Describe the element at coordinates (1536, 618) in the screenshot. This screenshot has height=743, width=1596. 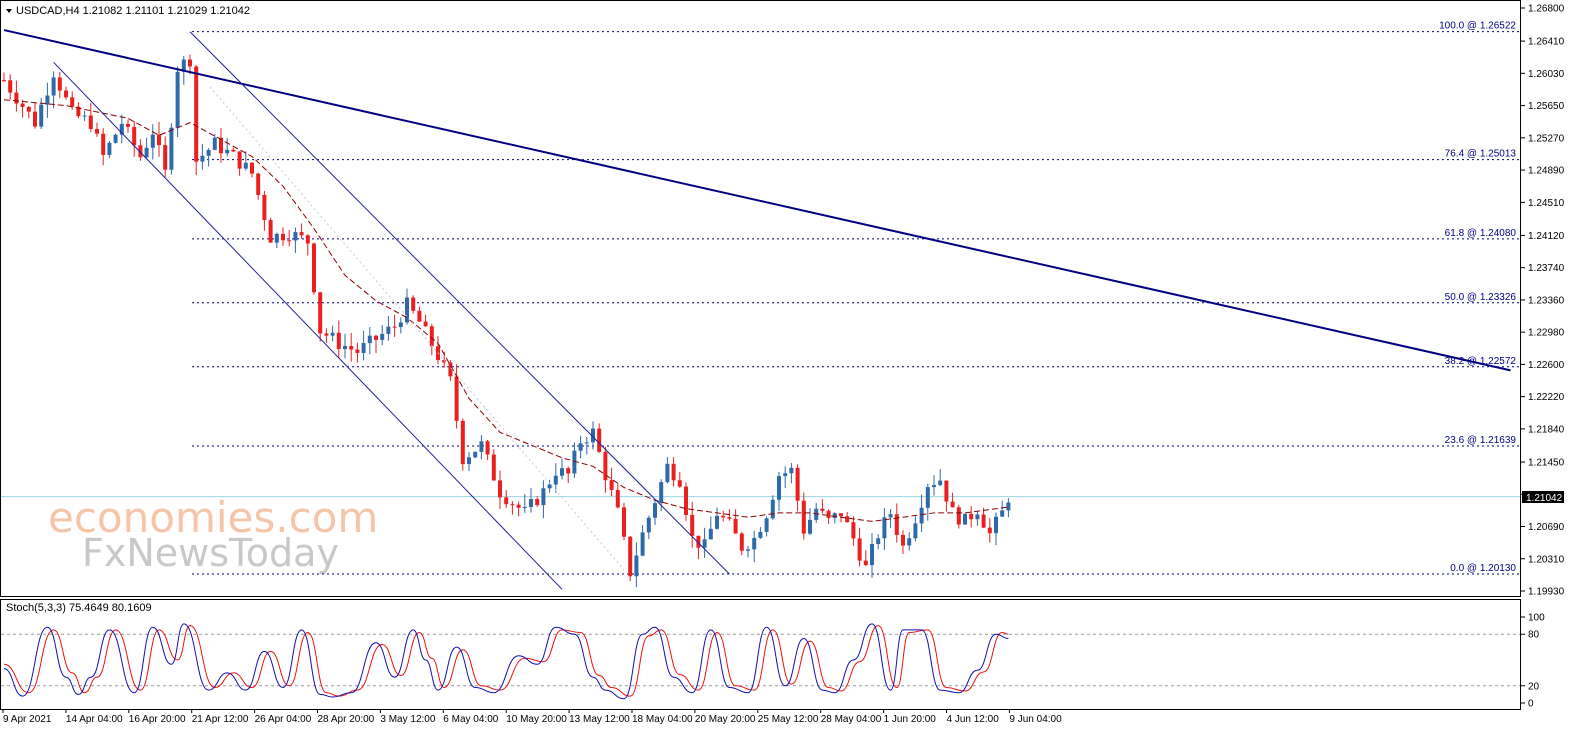
I see `stoch-tick-label: 100` at that location.